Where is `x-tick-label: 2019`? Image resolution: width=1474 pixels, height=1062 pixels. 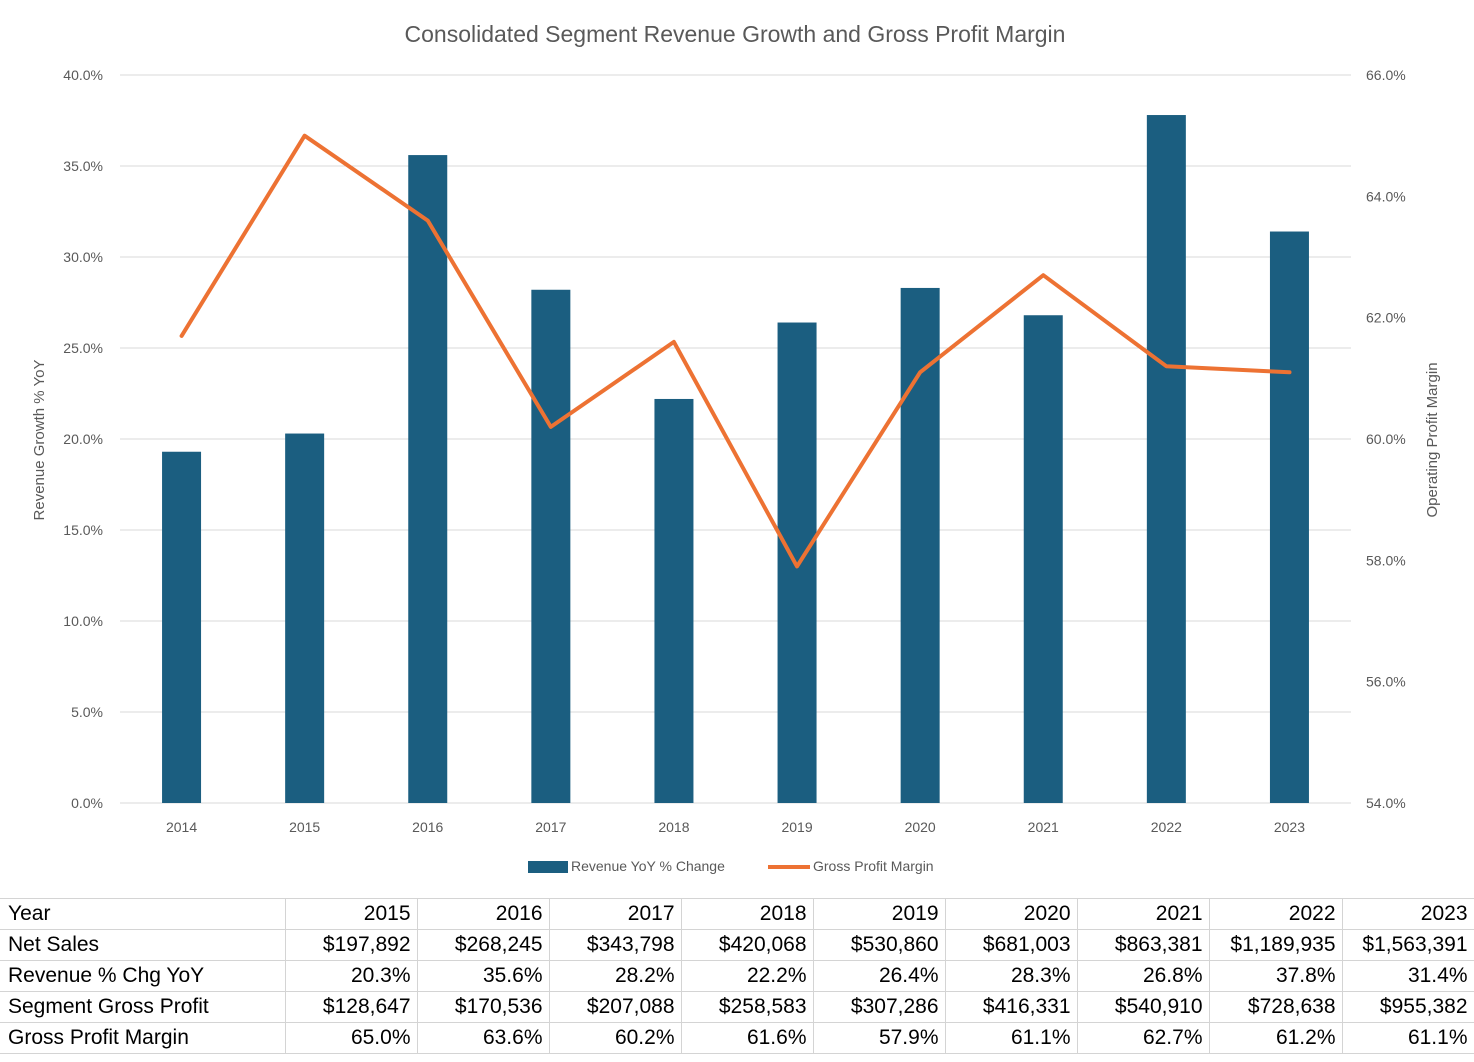 x-tick-label: 2019 is located at coordinates (796, 827).